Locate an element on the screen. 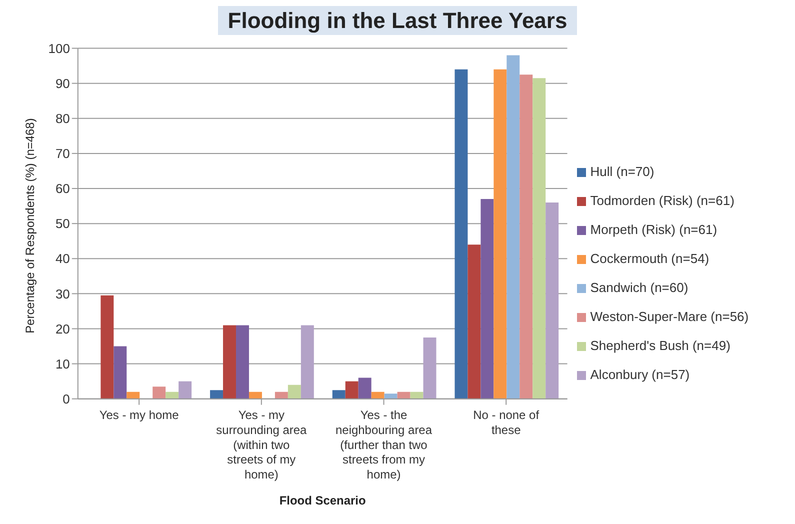 This screenshot has width=795, height=524. y-tick-label: 90 is located at coordinates (62, 83).